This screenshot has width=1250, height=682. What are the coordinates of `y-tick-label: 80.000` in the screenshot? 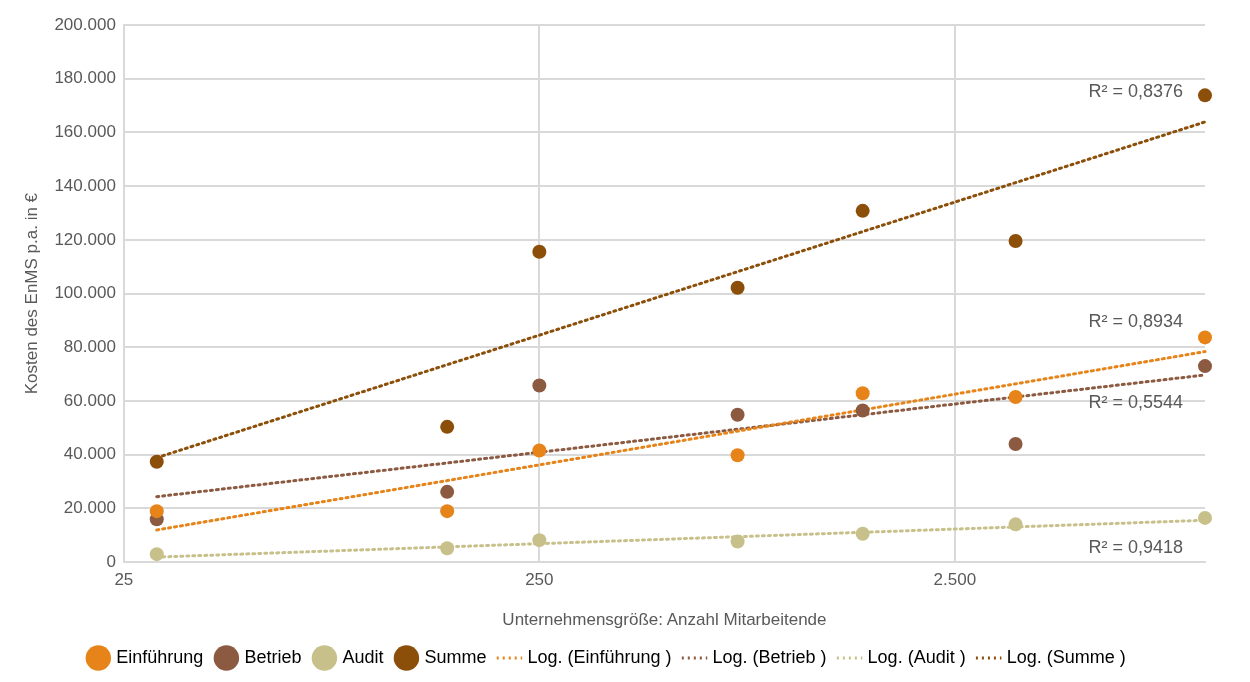 It's located at (89, 347).